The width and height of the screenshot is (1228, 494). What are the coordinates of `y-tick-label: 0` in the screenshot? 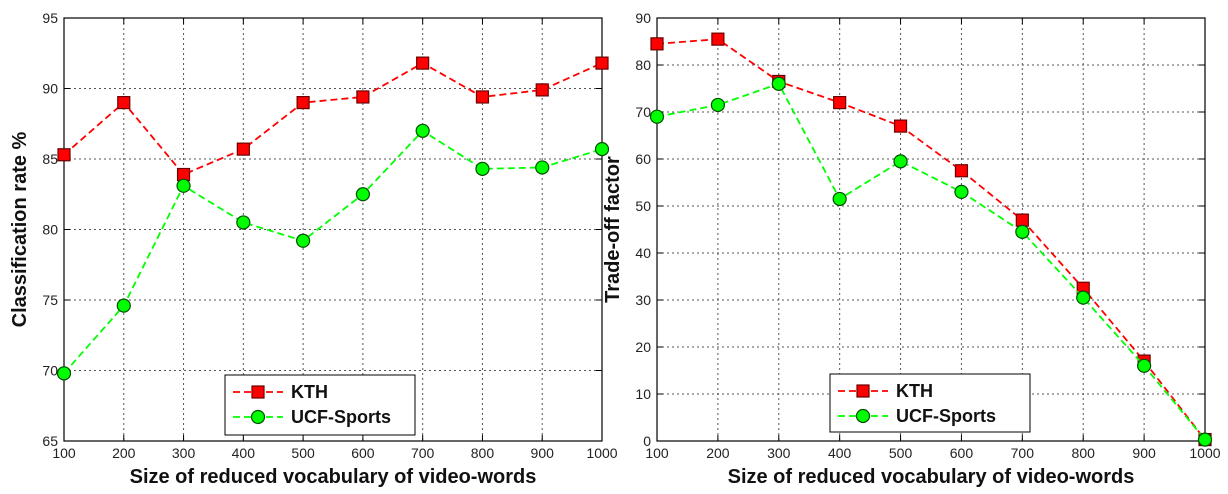 It's located at (647, 441).